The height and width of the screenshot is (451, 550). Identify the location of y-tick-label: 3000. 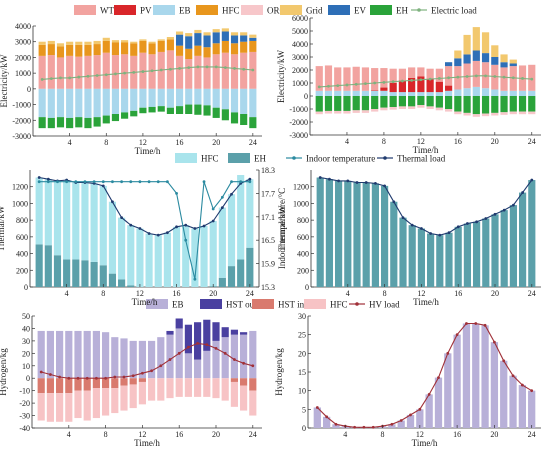
(23, 42).